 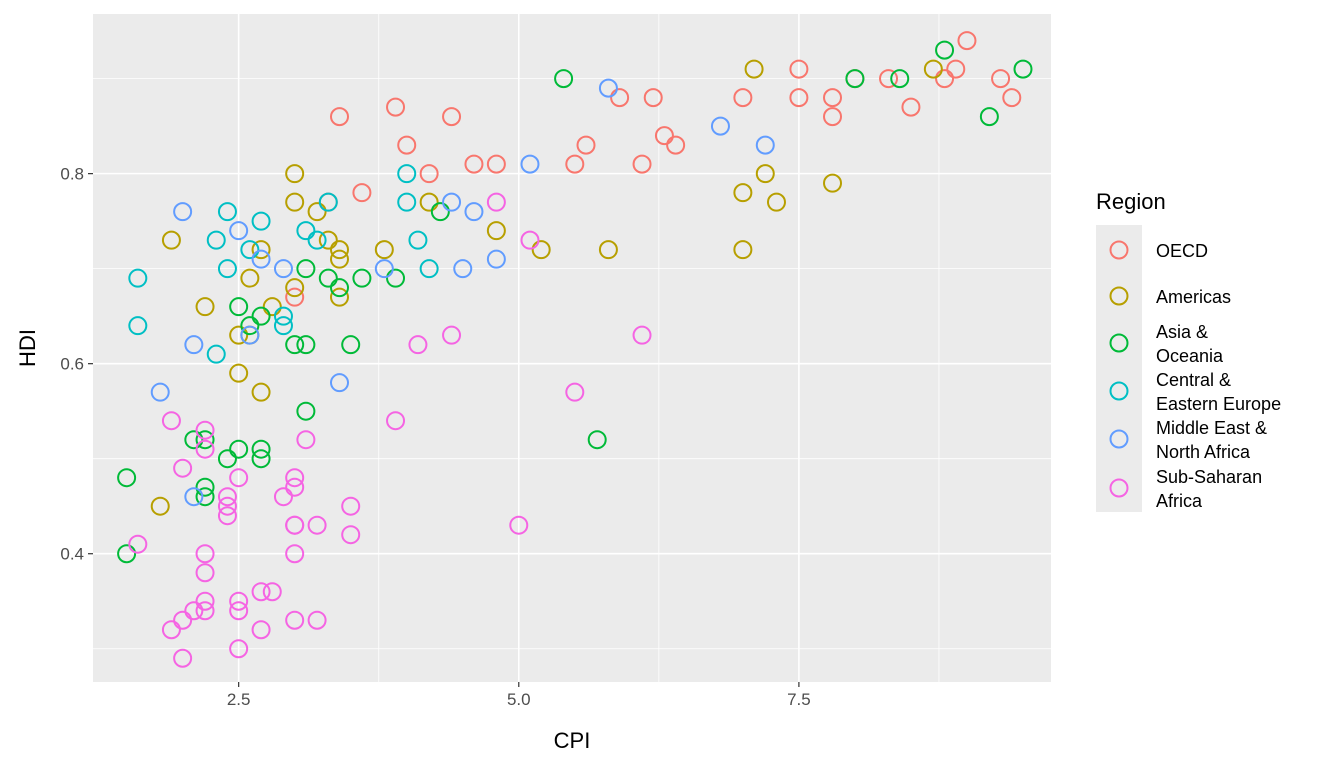 What do you see at coordinates (1119, 368) in the screenshot?
I see `legend-keys-background` at bounding box center [1119, 368].